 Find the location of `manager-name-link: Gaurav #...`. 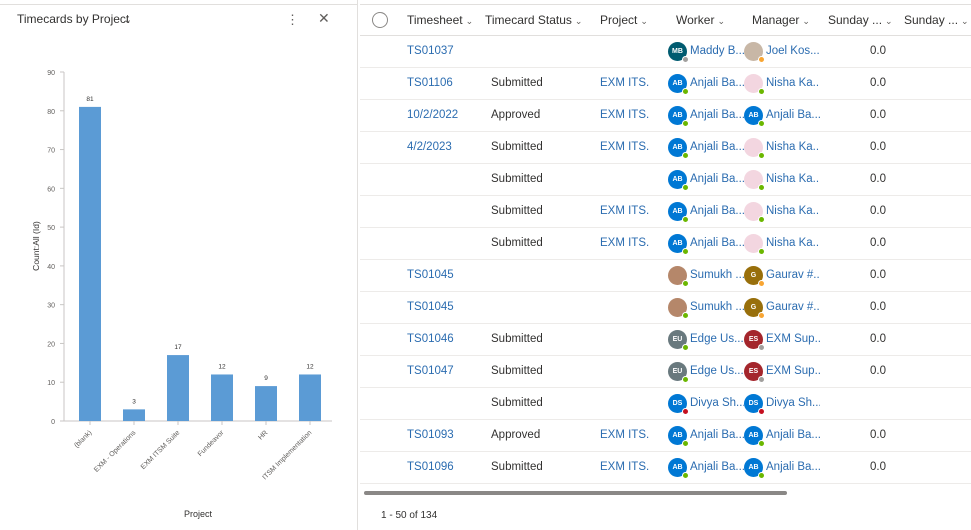

manager-name-link: Gaurav #... is located at coordinates (793, 275).